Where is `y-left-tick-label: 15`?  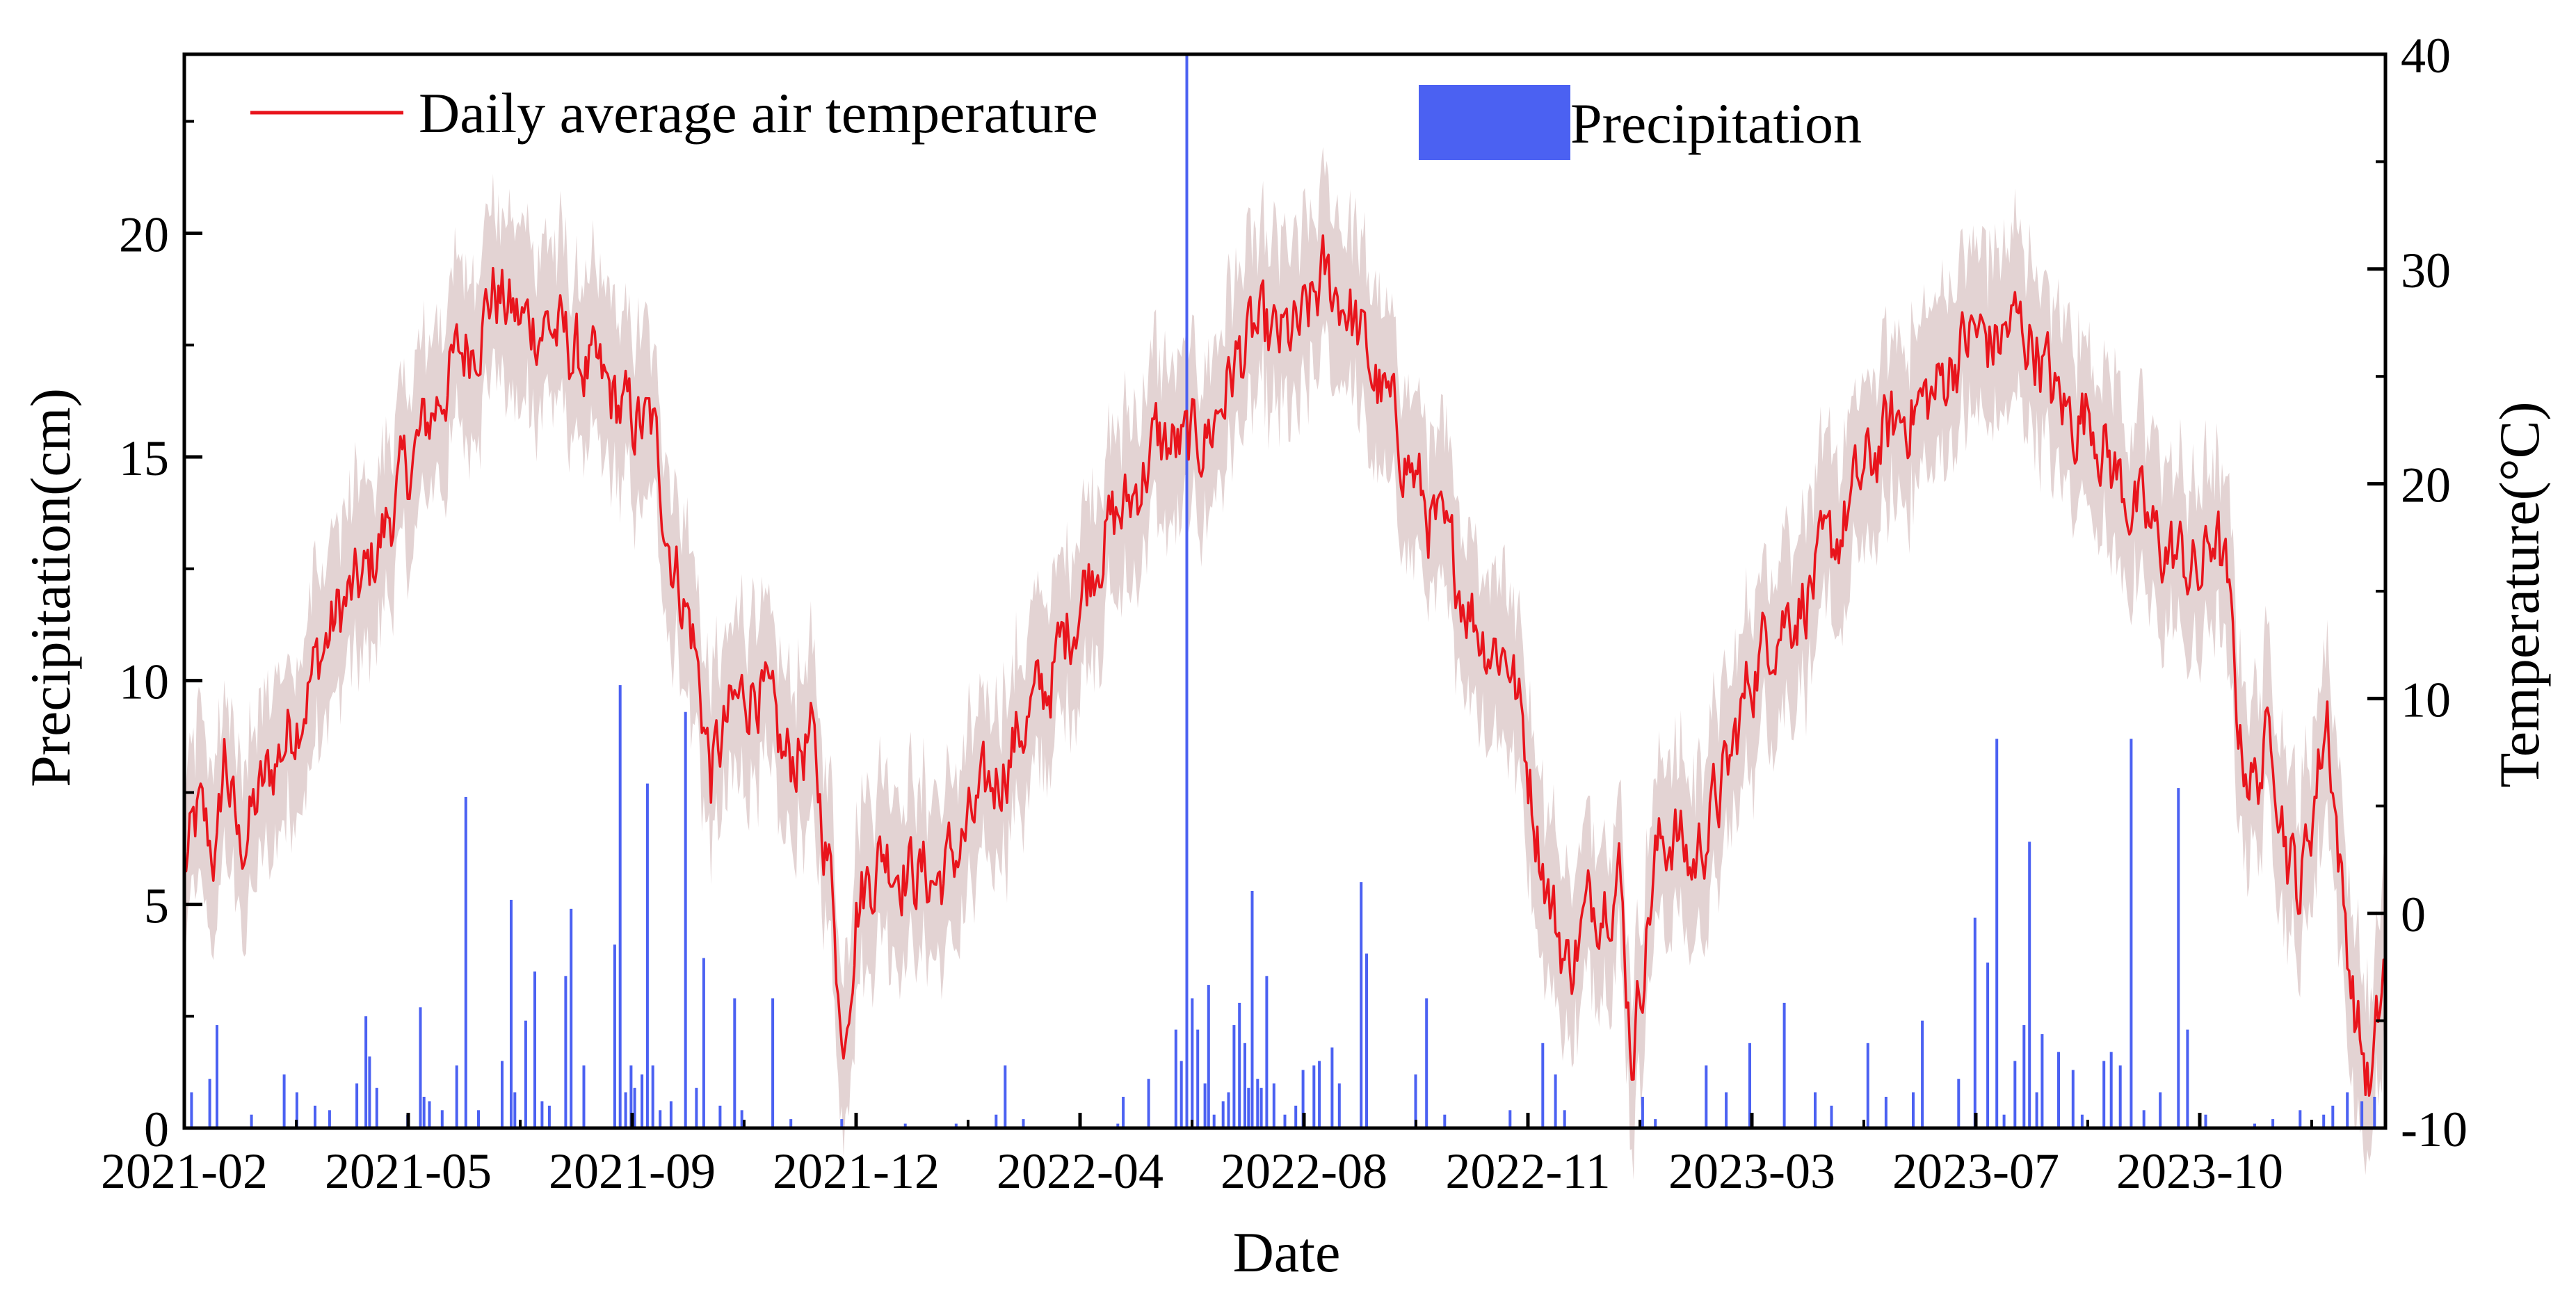
y-left-tick-label: 15 is located at coordinates (144, 458).